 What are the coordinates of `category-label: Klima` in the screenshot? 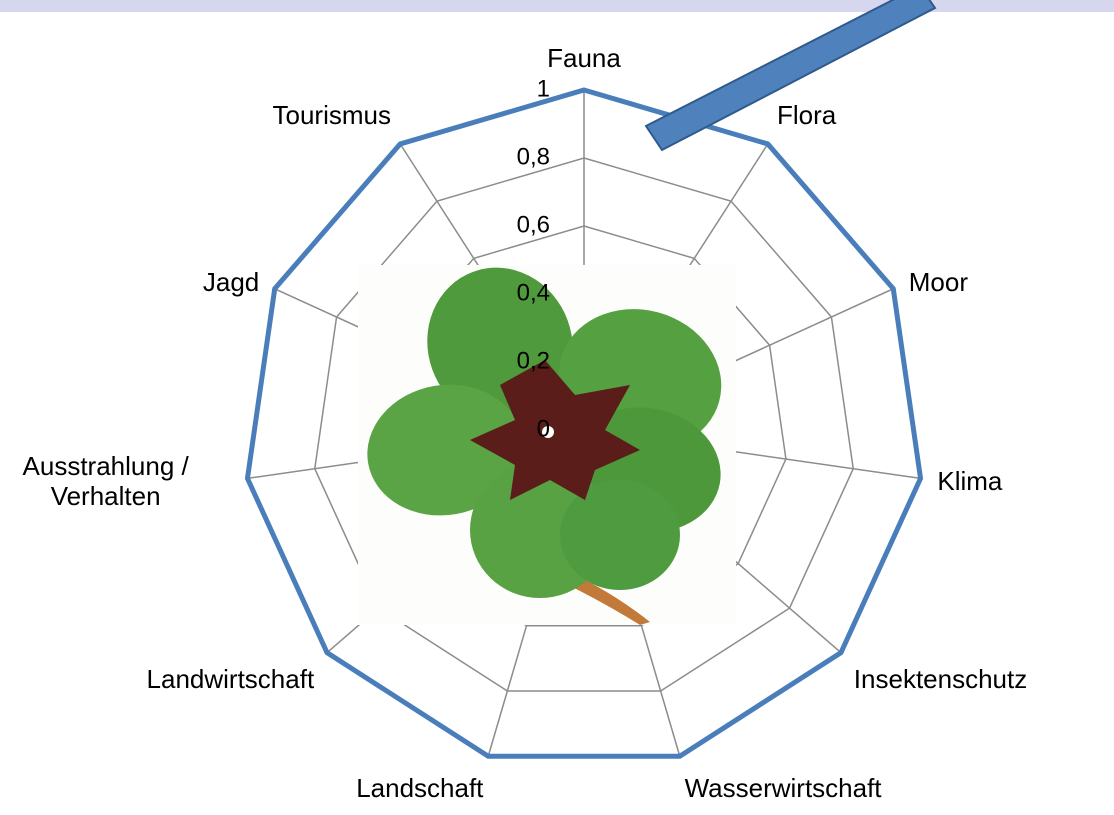 It's located at (970, 480).